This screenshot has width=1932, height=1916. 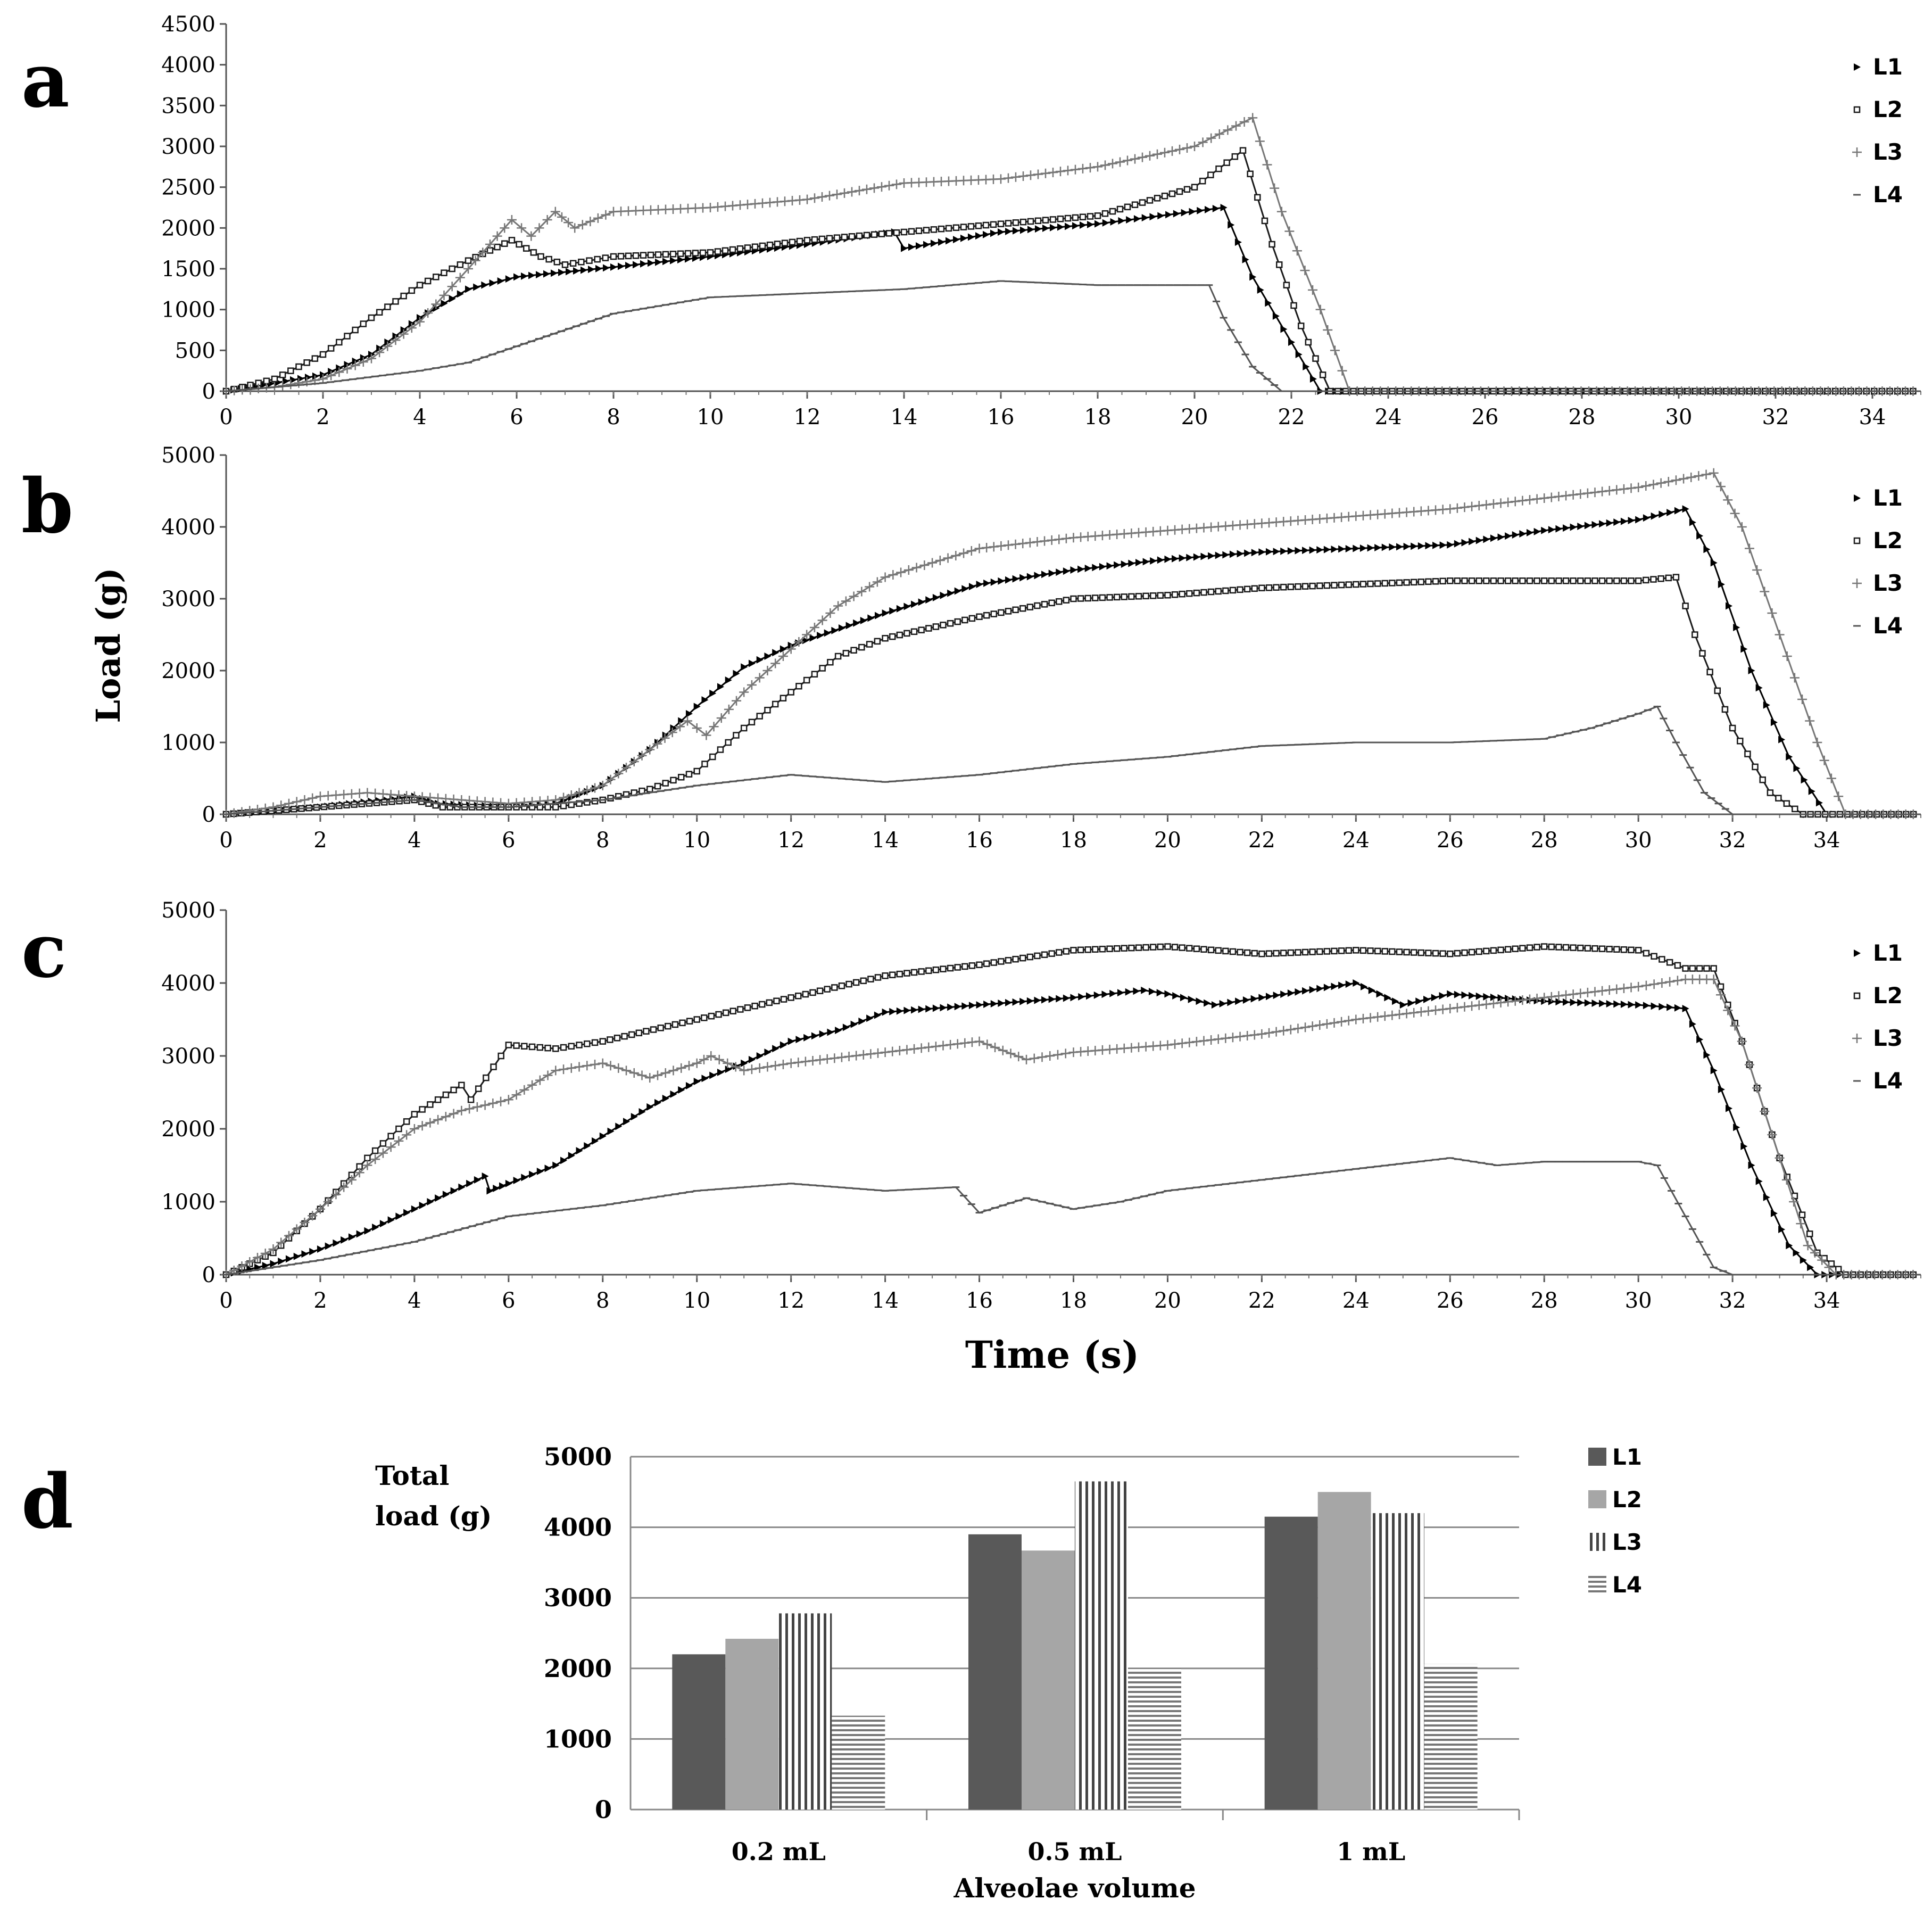 What do you see at coordinates (188, 1056) in the screenshot?
I see `y-tick-label-c-3: 3000` at bounding box center [188, 1056].